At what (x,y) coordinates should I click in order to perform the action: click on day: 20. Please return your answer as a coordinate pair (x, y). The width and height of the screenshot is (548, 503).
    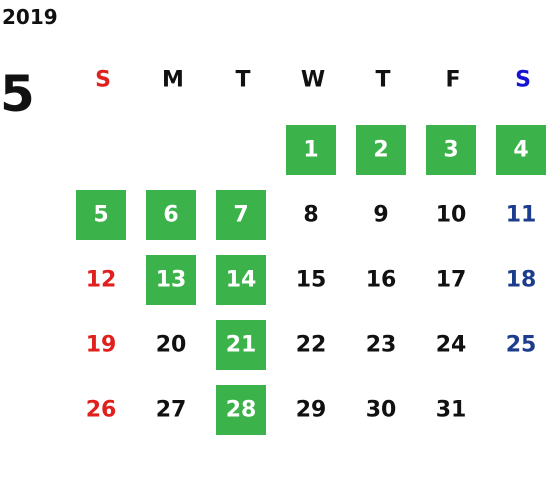
    Looking at the image, I should click on (171, 345).